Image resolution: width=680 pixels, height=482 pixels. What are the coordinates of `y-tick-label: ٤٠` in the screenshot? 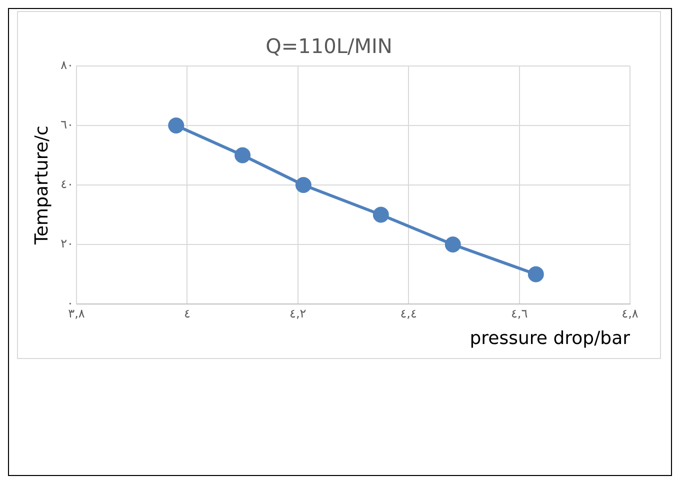 It's located at (67, 184).